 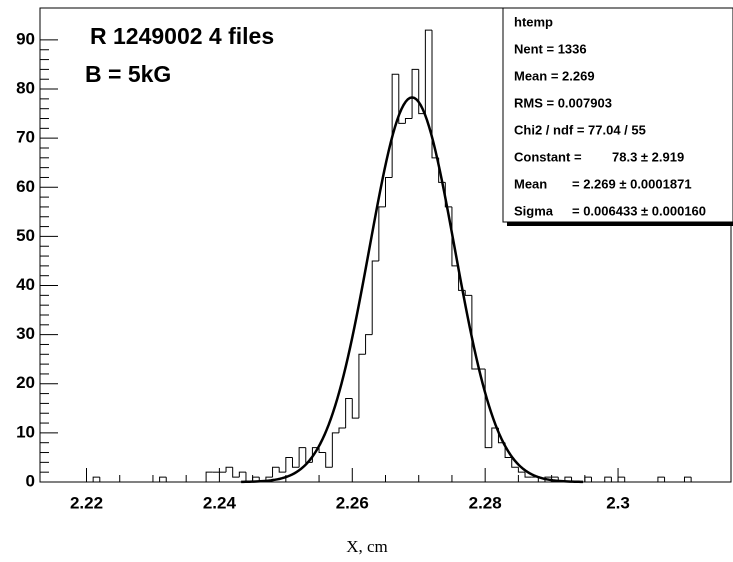 What do you see at coordinates (534, 210) in the screenshot?
I see `stats-label: Sigma` at bounding box center [534, 210].